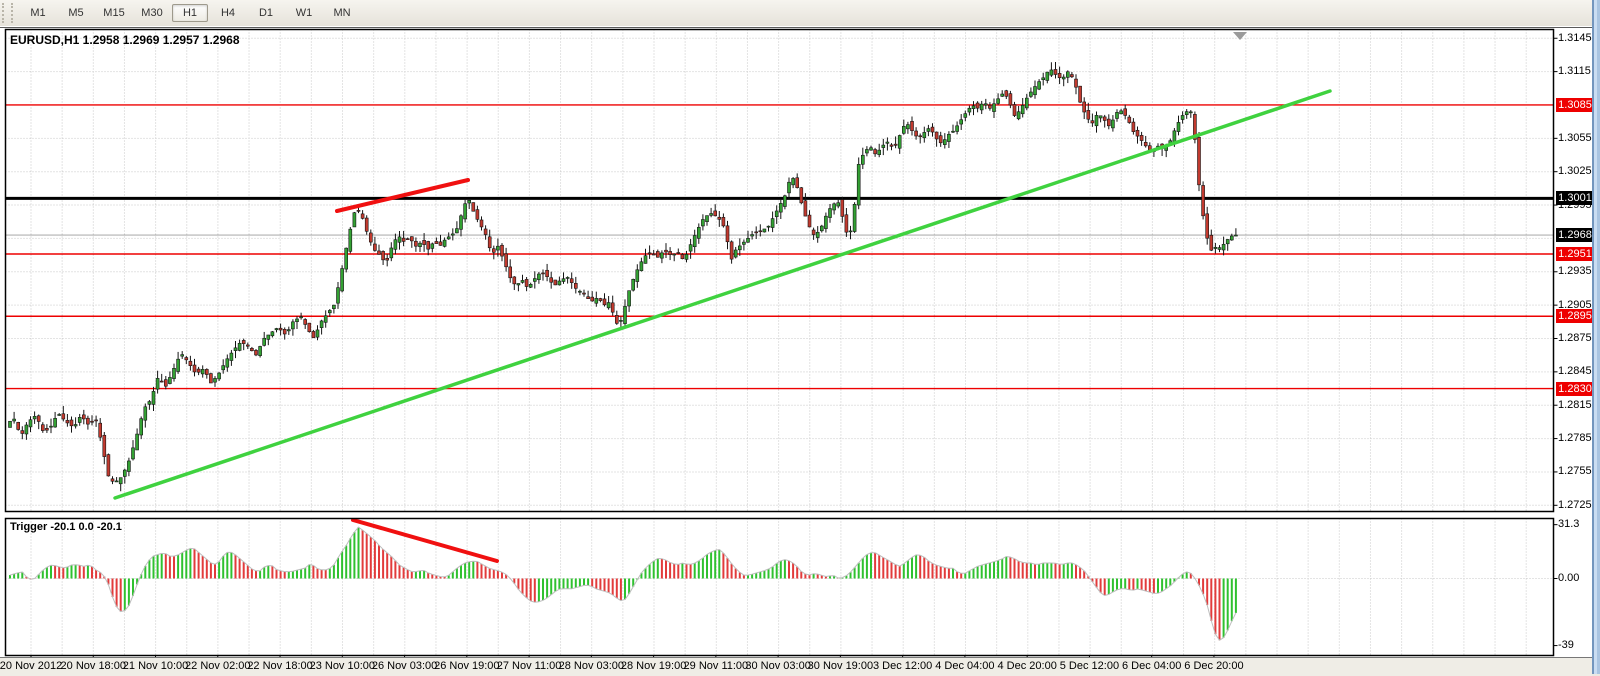 The image size is (1600, 676). I want to click on time-axis-label: 3 Dec 12:00, so click(902, 666).